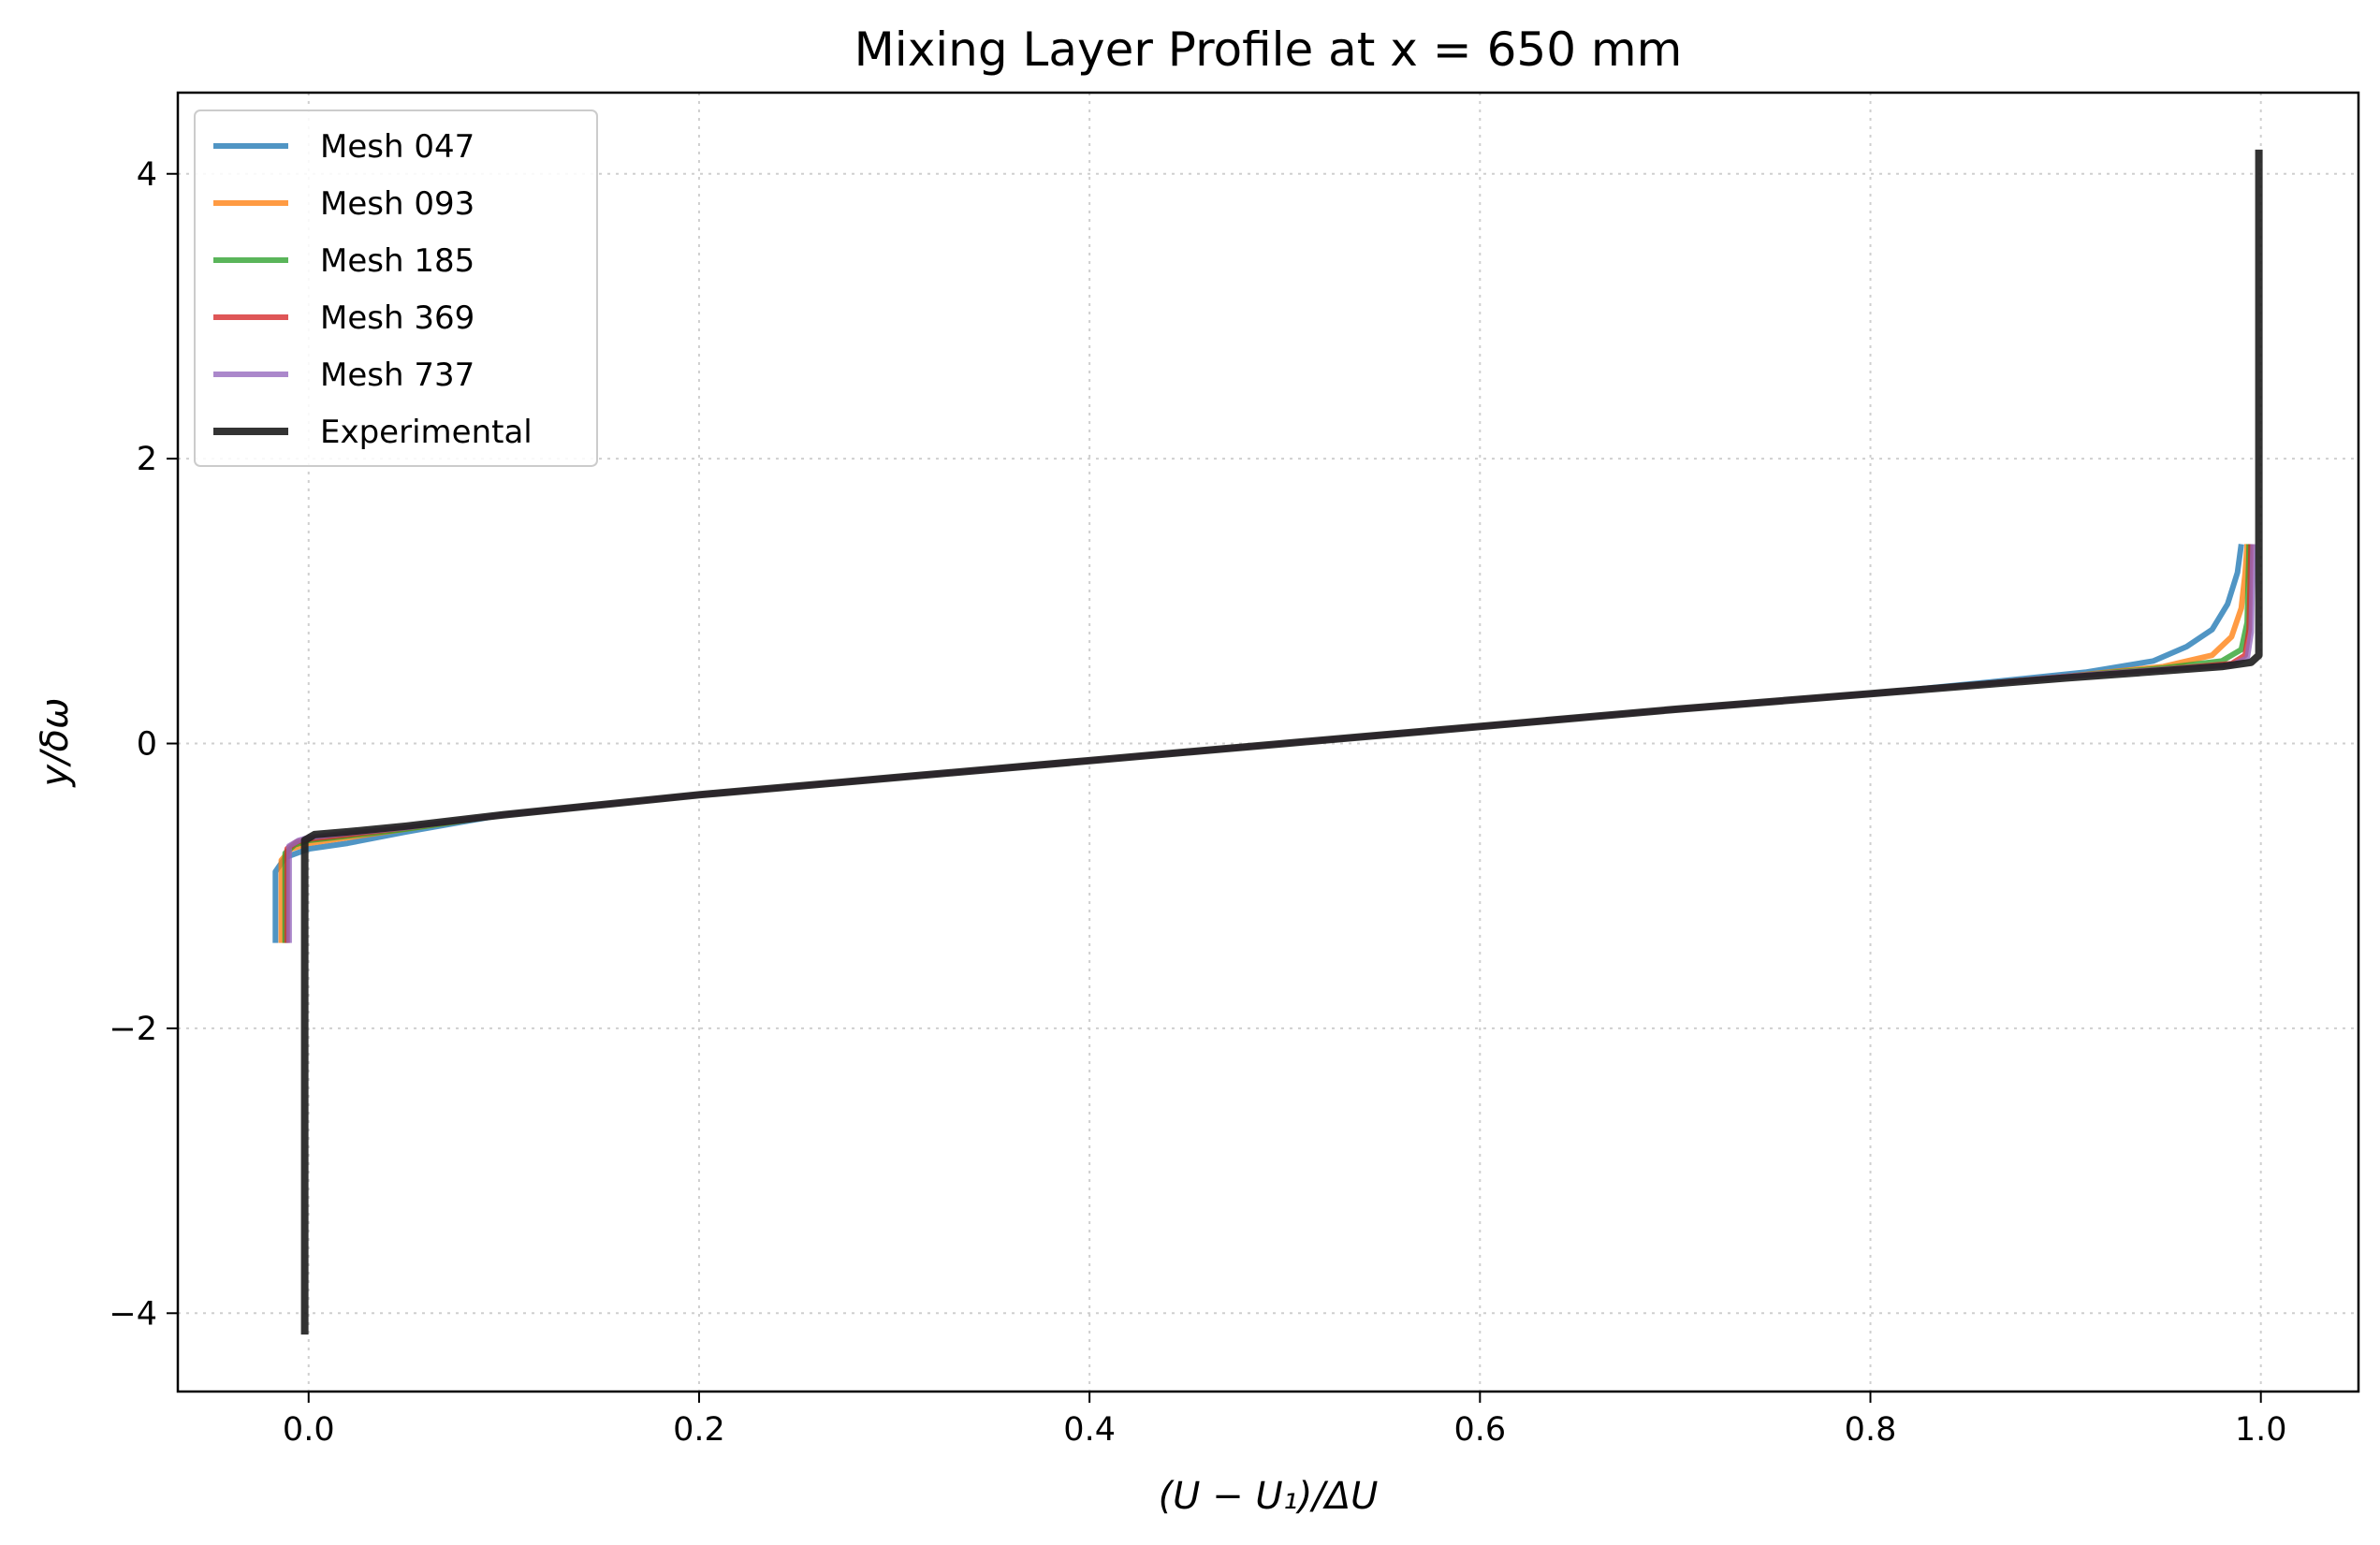  I want to click on legend-label-mesh-737: Mesh 737, so click(397, 375).